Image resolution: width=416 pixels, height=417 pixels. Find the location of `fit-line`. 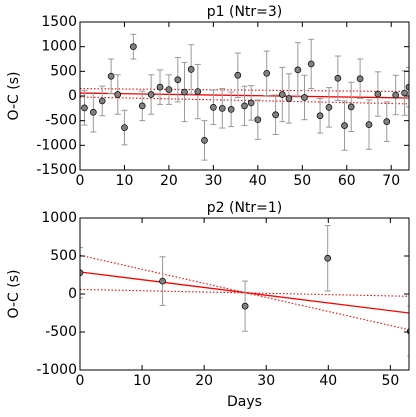

fit-line is located at coordinates (244, 292).